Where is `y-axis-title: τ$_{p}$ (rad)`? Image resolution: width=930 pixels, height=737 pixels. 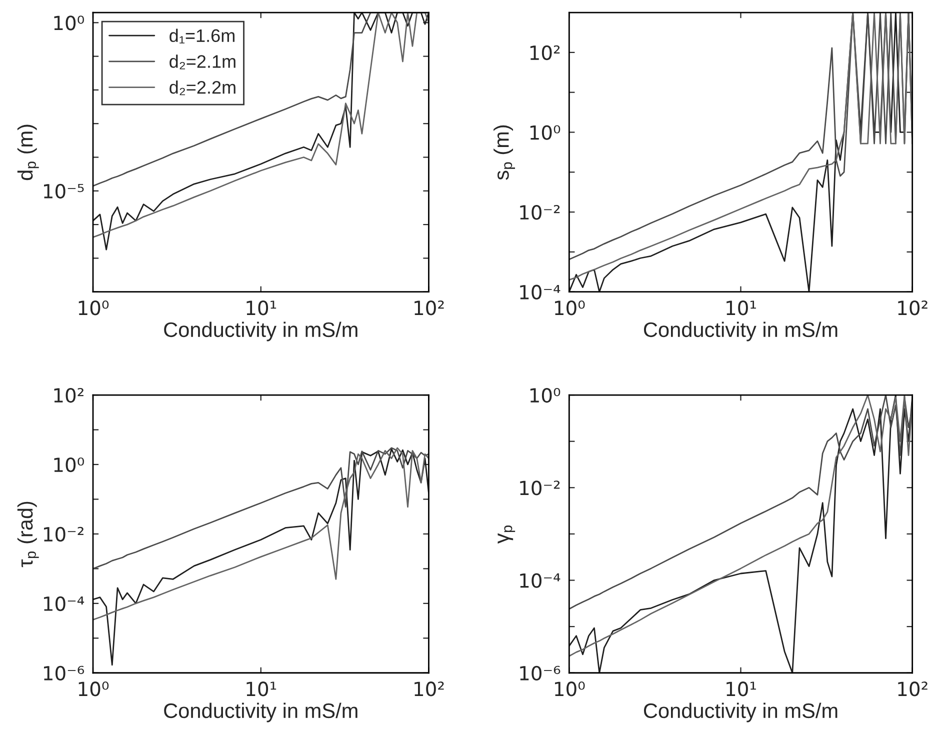 y-axis-title: τ$_{p}$ (rad) is located at coordinates (28, 535).